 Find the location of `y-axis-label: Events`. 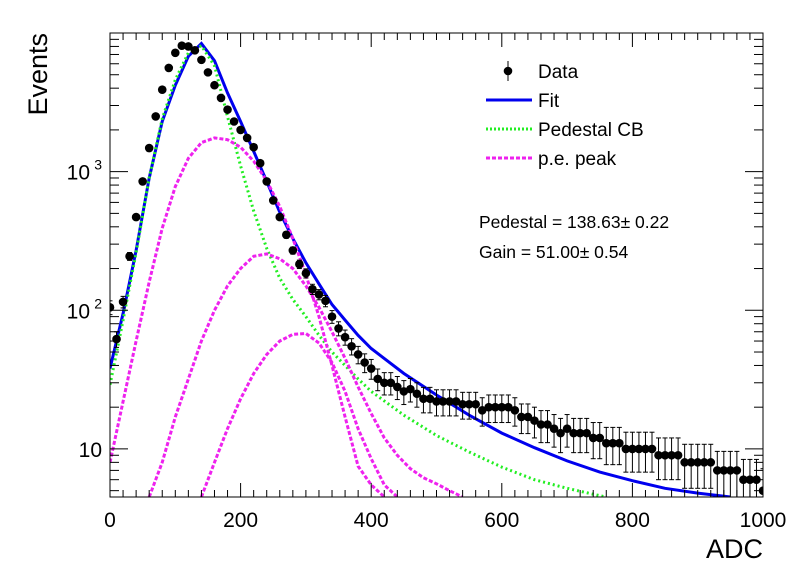

y-axis-label: Events is located at coordinates (38, 74).